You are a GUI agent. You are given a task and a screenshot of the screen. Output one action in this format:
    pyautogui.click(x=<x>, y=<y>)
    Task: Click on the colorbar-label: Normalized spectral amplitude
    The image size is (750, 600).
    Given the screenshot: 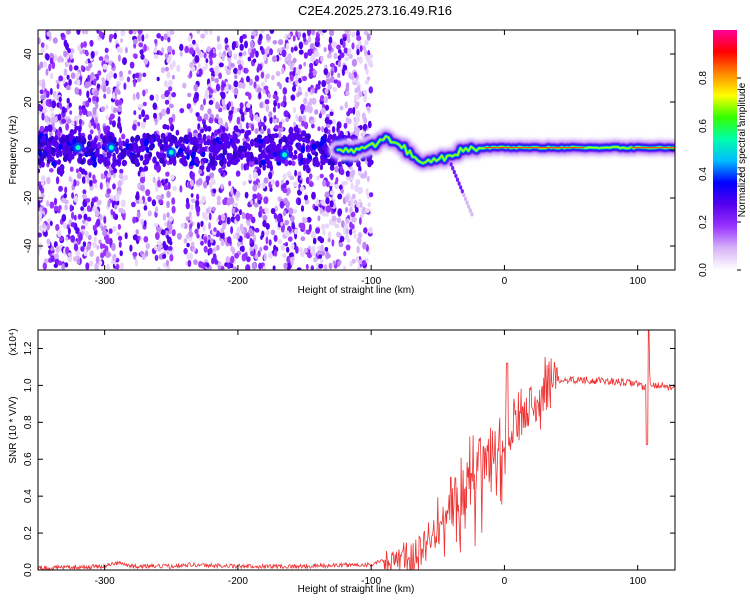 What is the action you would take?
    pyautogui.click(x=742, y=149)
    